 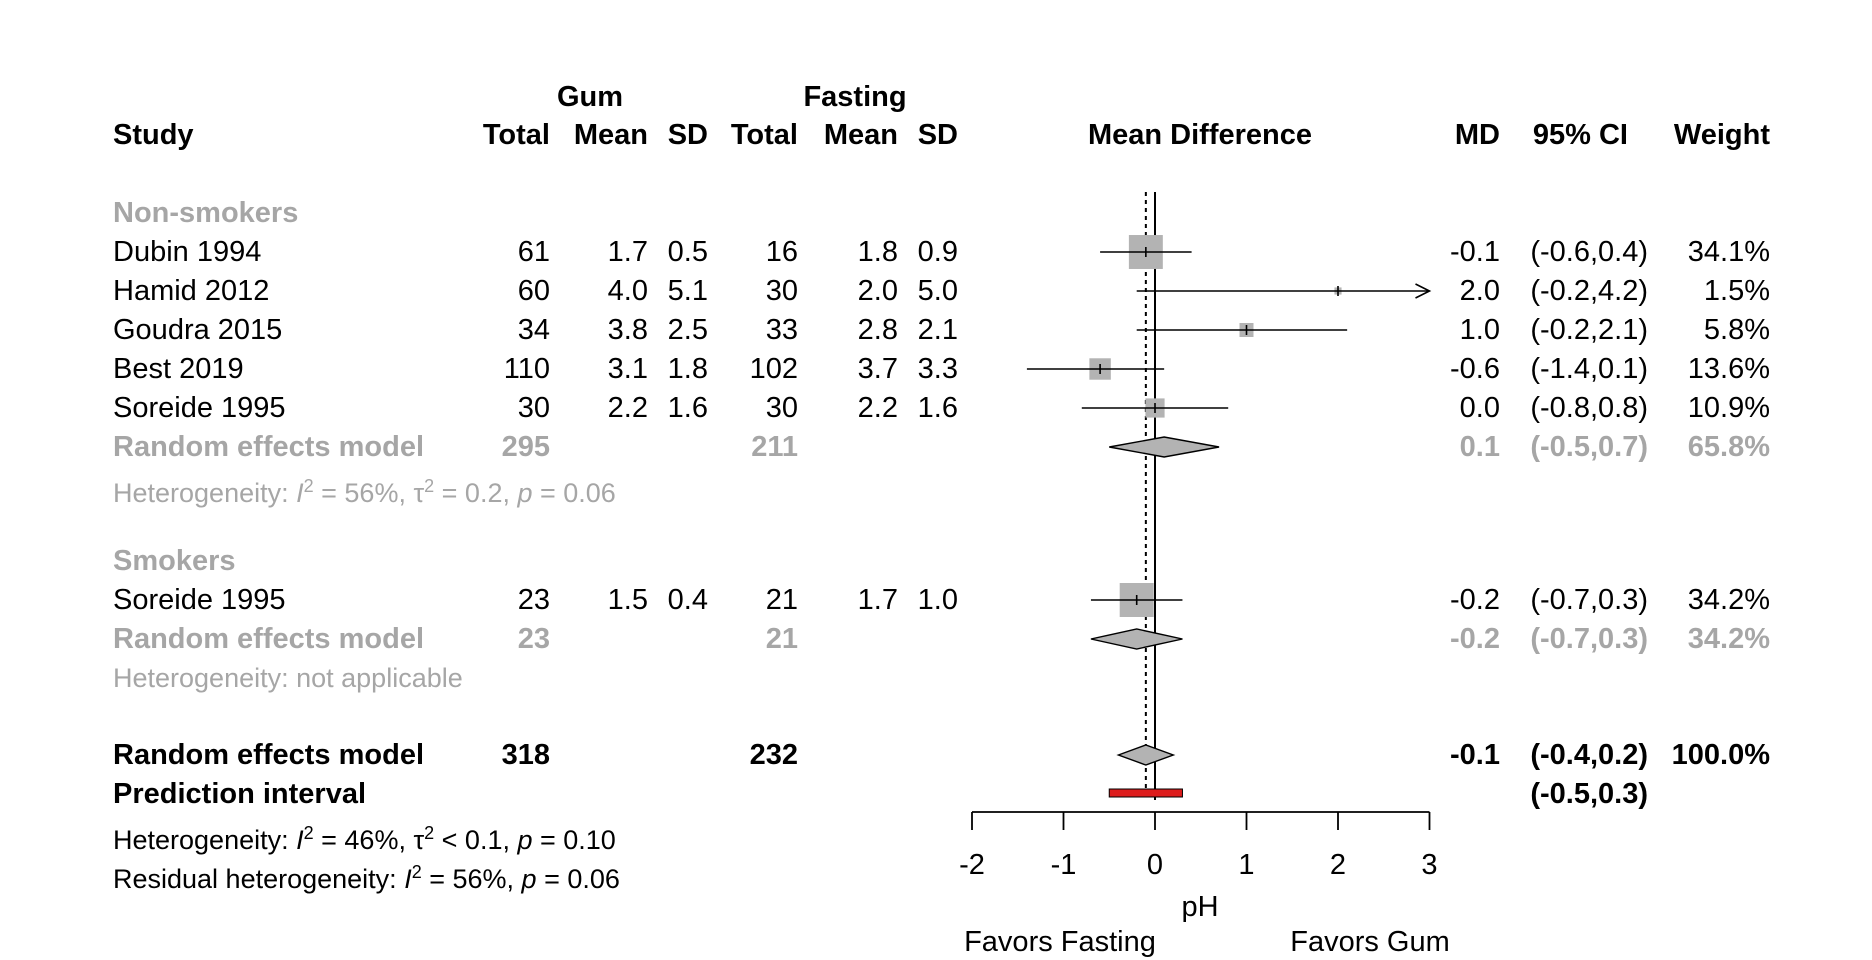 I want to click on weight-cell: 5.8%, so click(x=1736, y=330).